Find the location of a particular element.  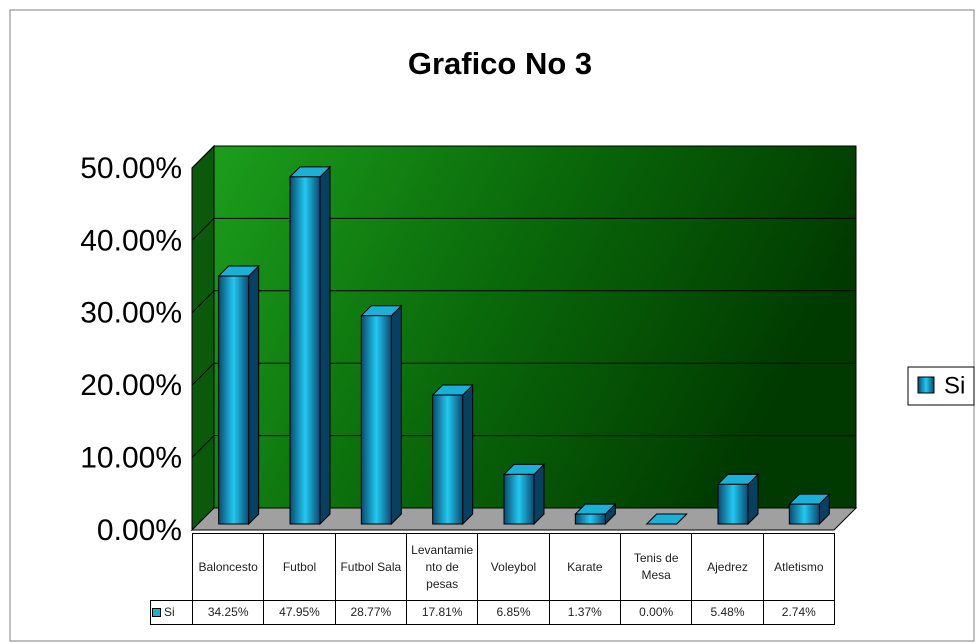

data-table-value-text: 2.74% is located at coordinates (798, 612).